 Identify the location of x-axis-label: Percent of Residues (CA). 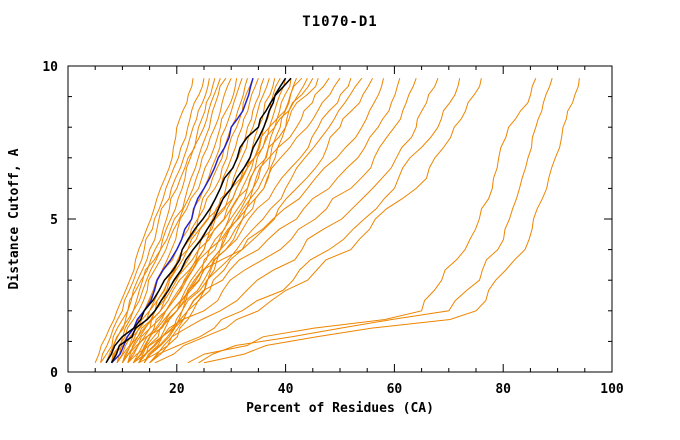
(340, 408).